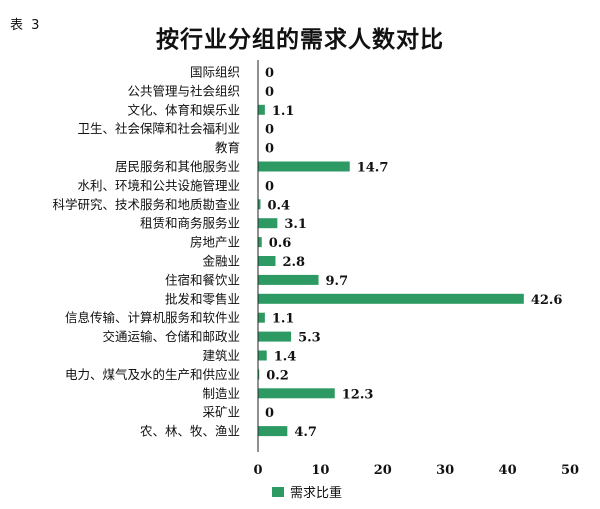  What do you see at coordinates (508, 470) in the screenshot?
I see `x-tick-label: 40` at bounding box center [508, 470].